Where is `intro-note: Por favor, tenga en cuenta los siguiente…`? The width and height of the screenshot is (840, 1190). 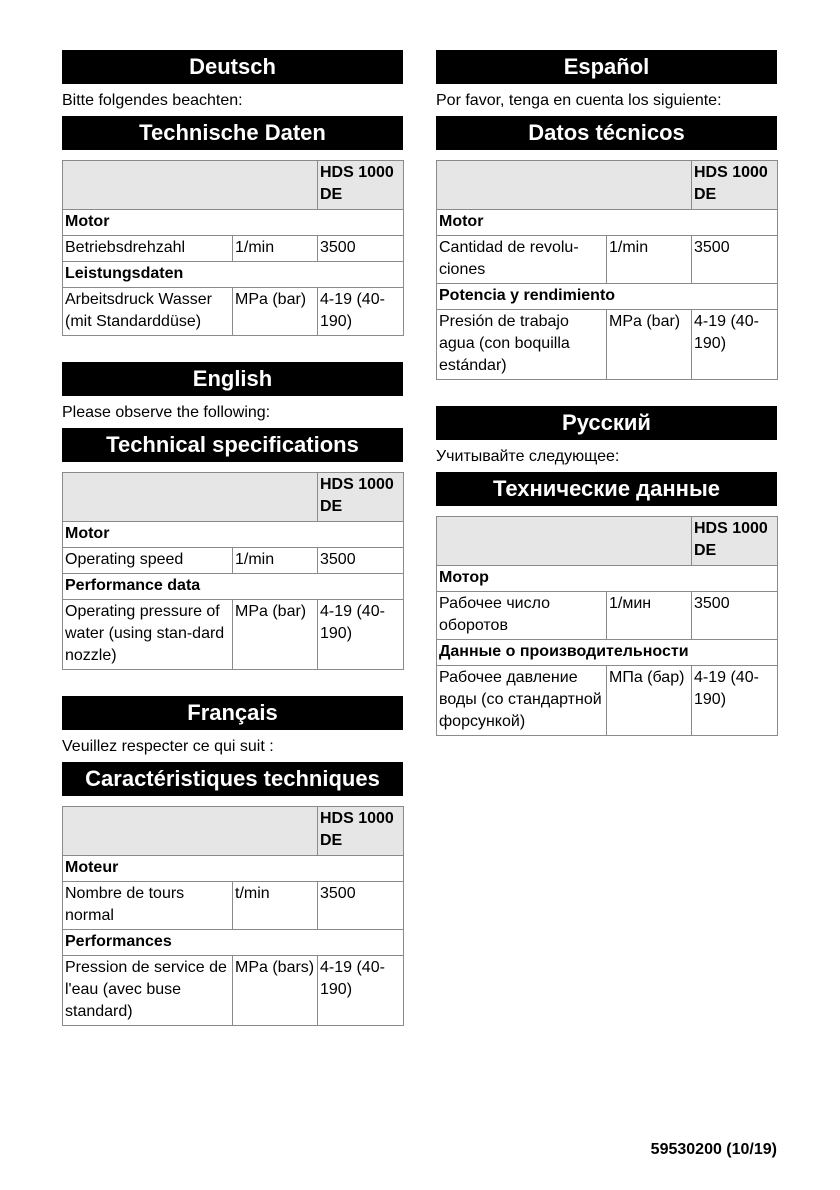 intro-note: Por favor, tenga en cuenta los siguiente… is located at coordinates (579, 100).